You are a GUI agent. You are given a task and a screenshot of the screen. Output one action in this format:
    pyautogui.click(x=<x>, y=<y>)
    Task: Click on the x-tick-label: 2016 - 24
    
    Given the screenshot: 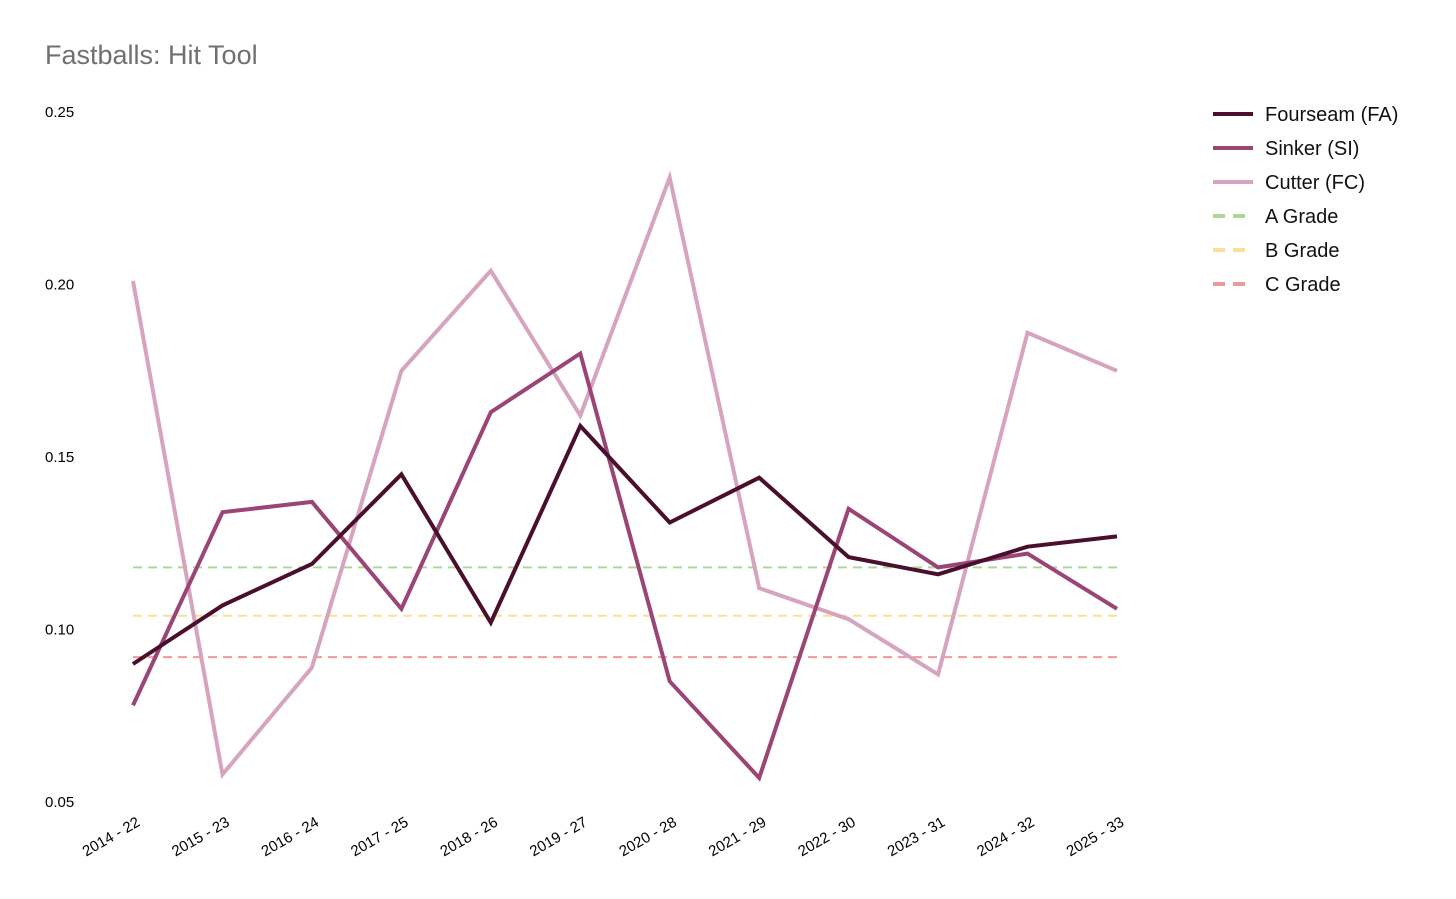 What is the action you would take?
    pyautogui.click(x=290, y=837)
    